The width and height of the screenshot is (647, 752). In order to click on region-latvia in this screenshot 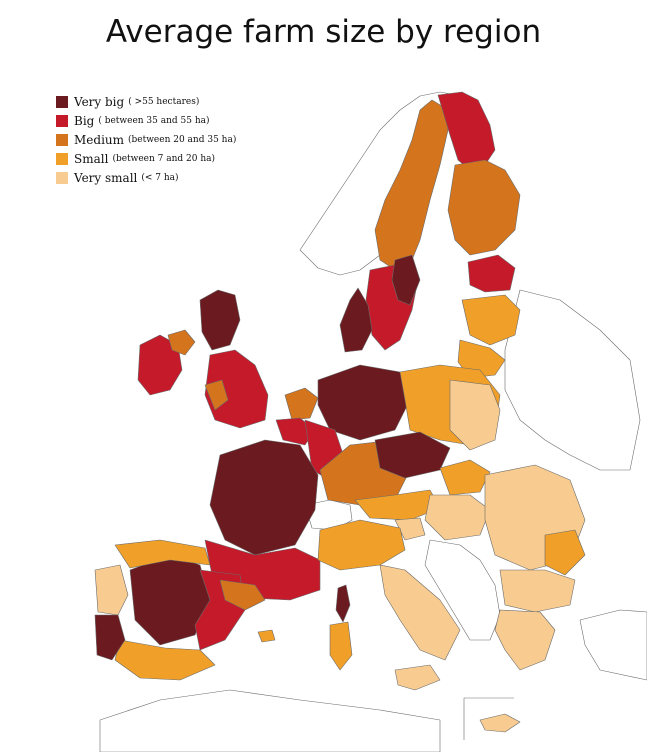, I will do `click(491, 320)`.